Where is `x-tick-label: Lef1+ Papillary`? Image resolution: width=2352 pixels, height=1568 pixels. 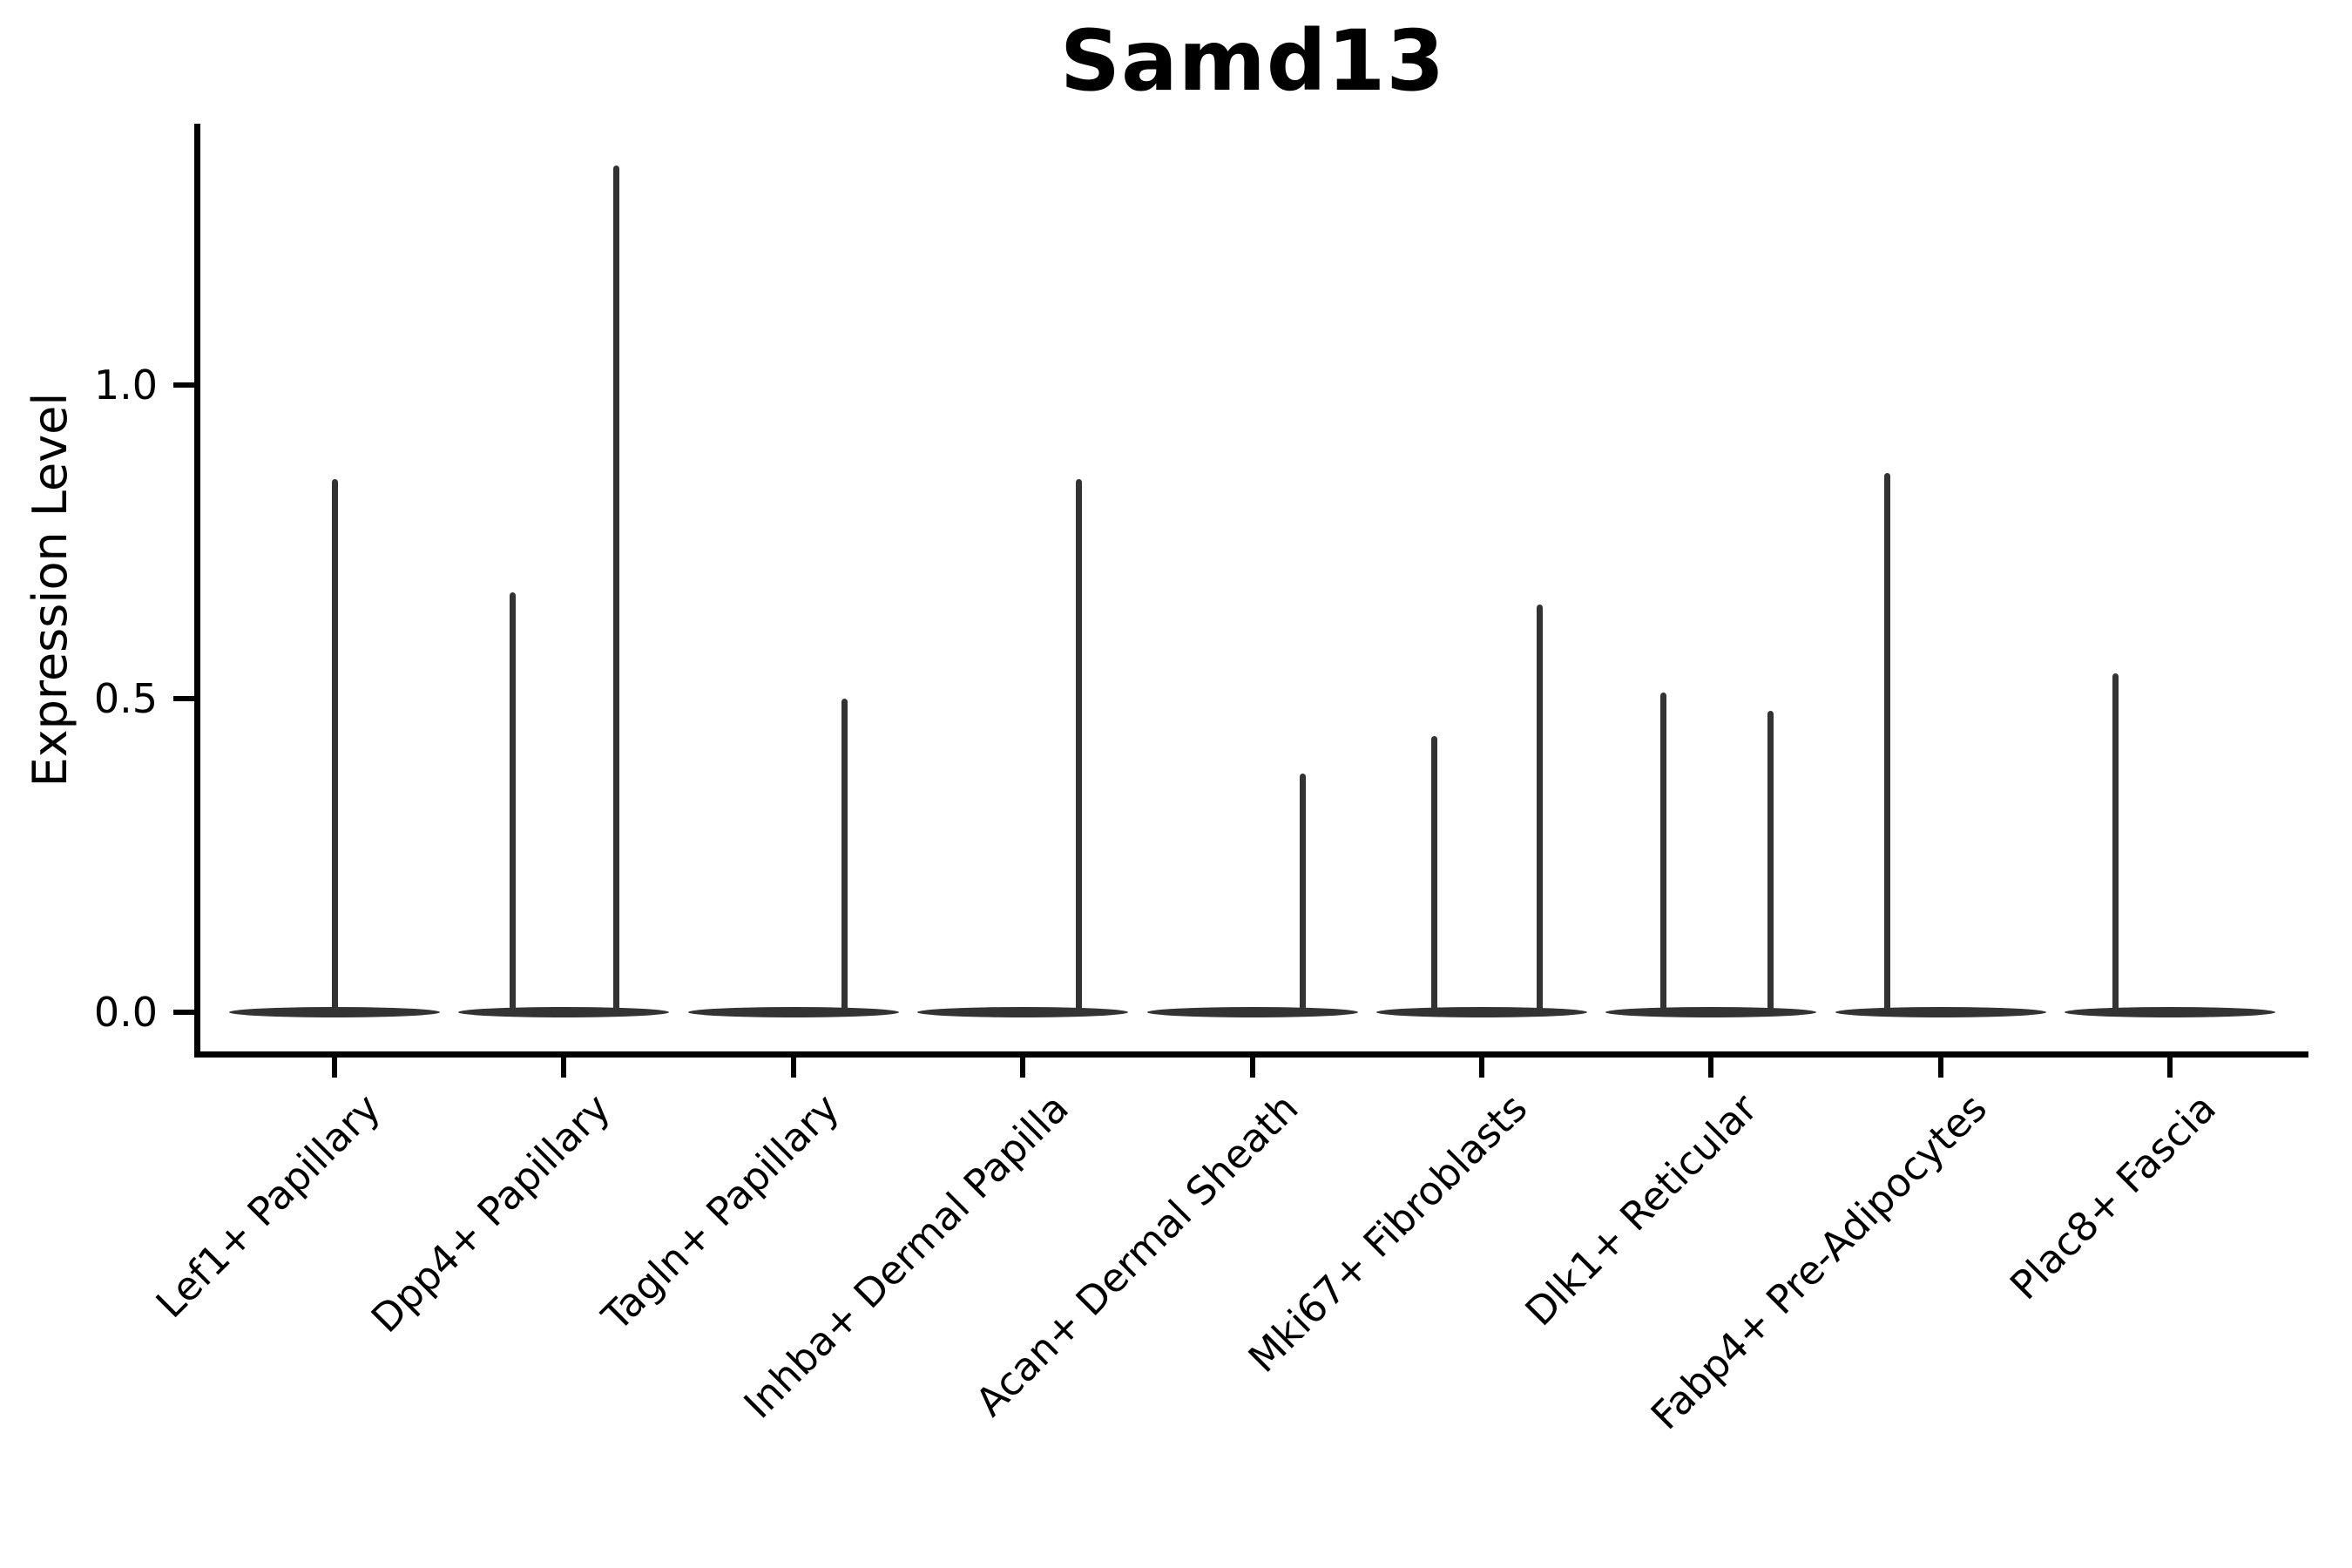 x-tick-label: Lef1+ Papillary is located at coordinates (267, 1206).